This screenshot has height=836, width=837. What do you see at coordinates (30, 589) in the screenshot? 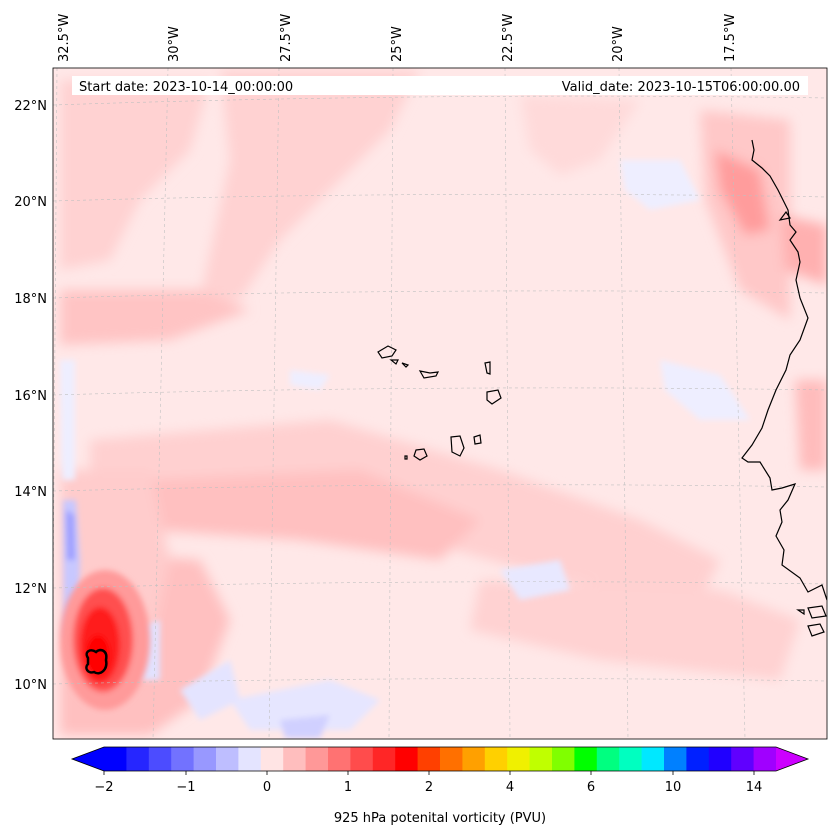
I see `lat-label: 12°N` at bounding box center [30, 589].